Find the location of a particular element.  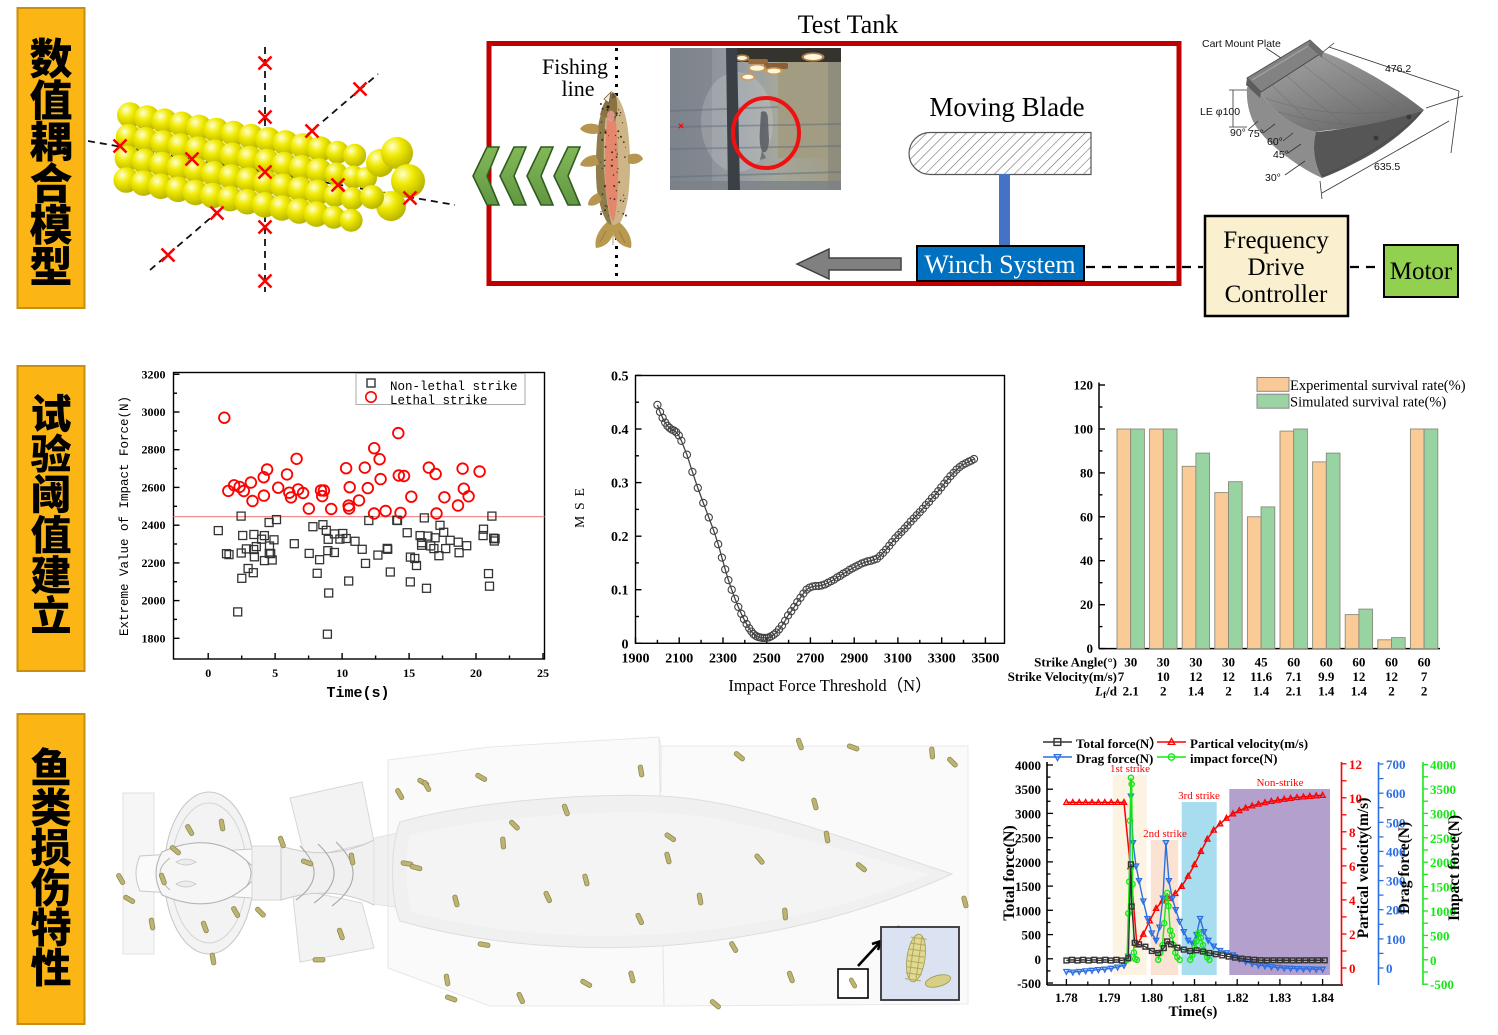

svg-text: 90° is located at coordinates (1238, 133).